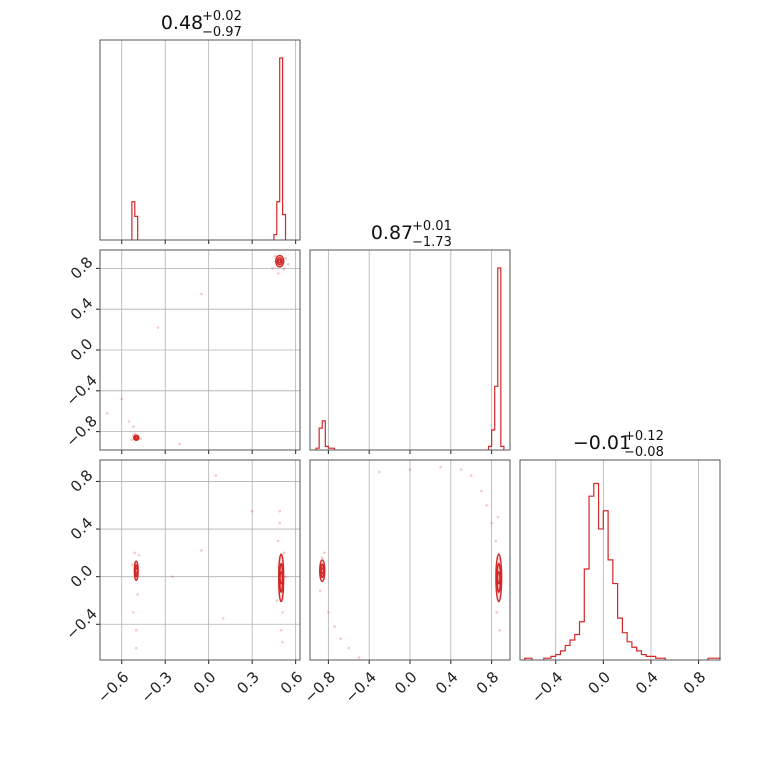  What do you see at coordinates (248, 683) in the screenshot?
I see `x-tick-label: 0.3` at bounding box center [248, 683].